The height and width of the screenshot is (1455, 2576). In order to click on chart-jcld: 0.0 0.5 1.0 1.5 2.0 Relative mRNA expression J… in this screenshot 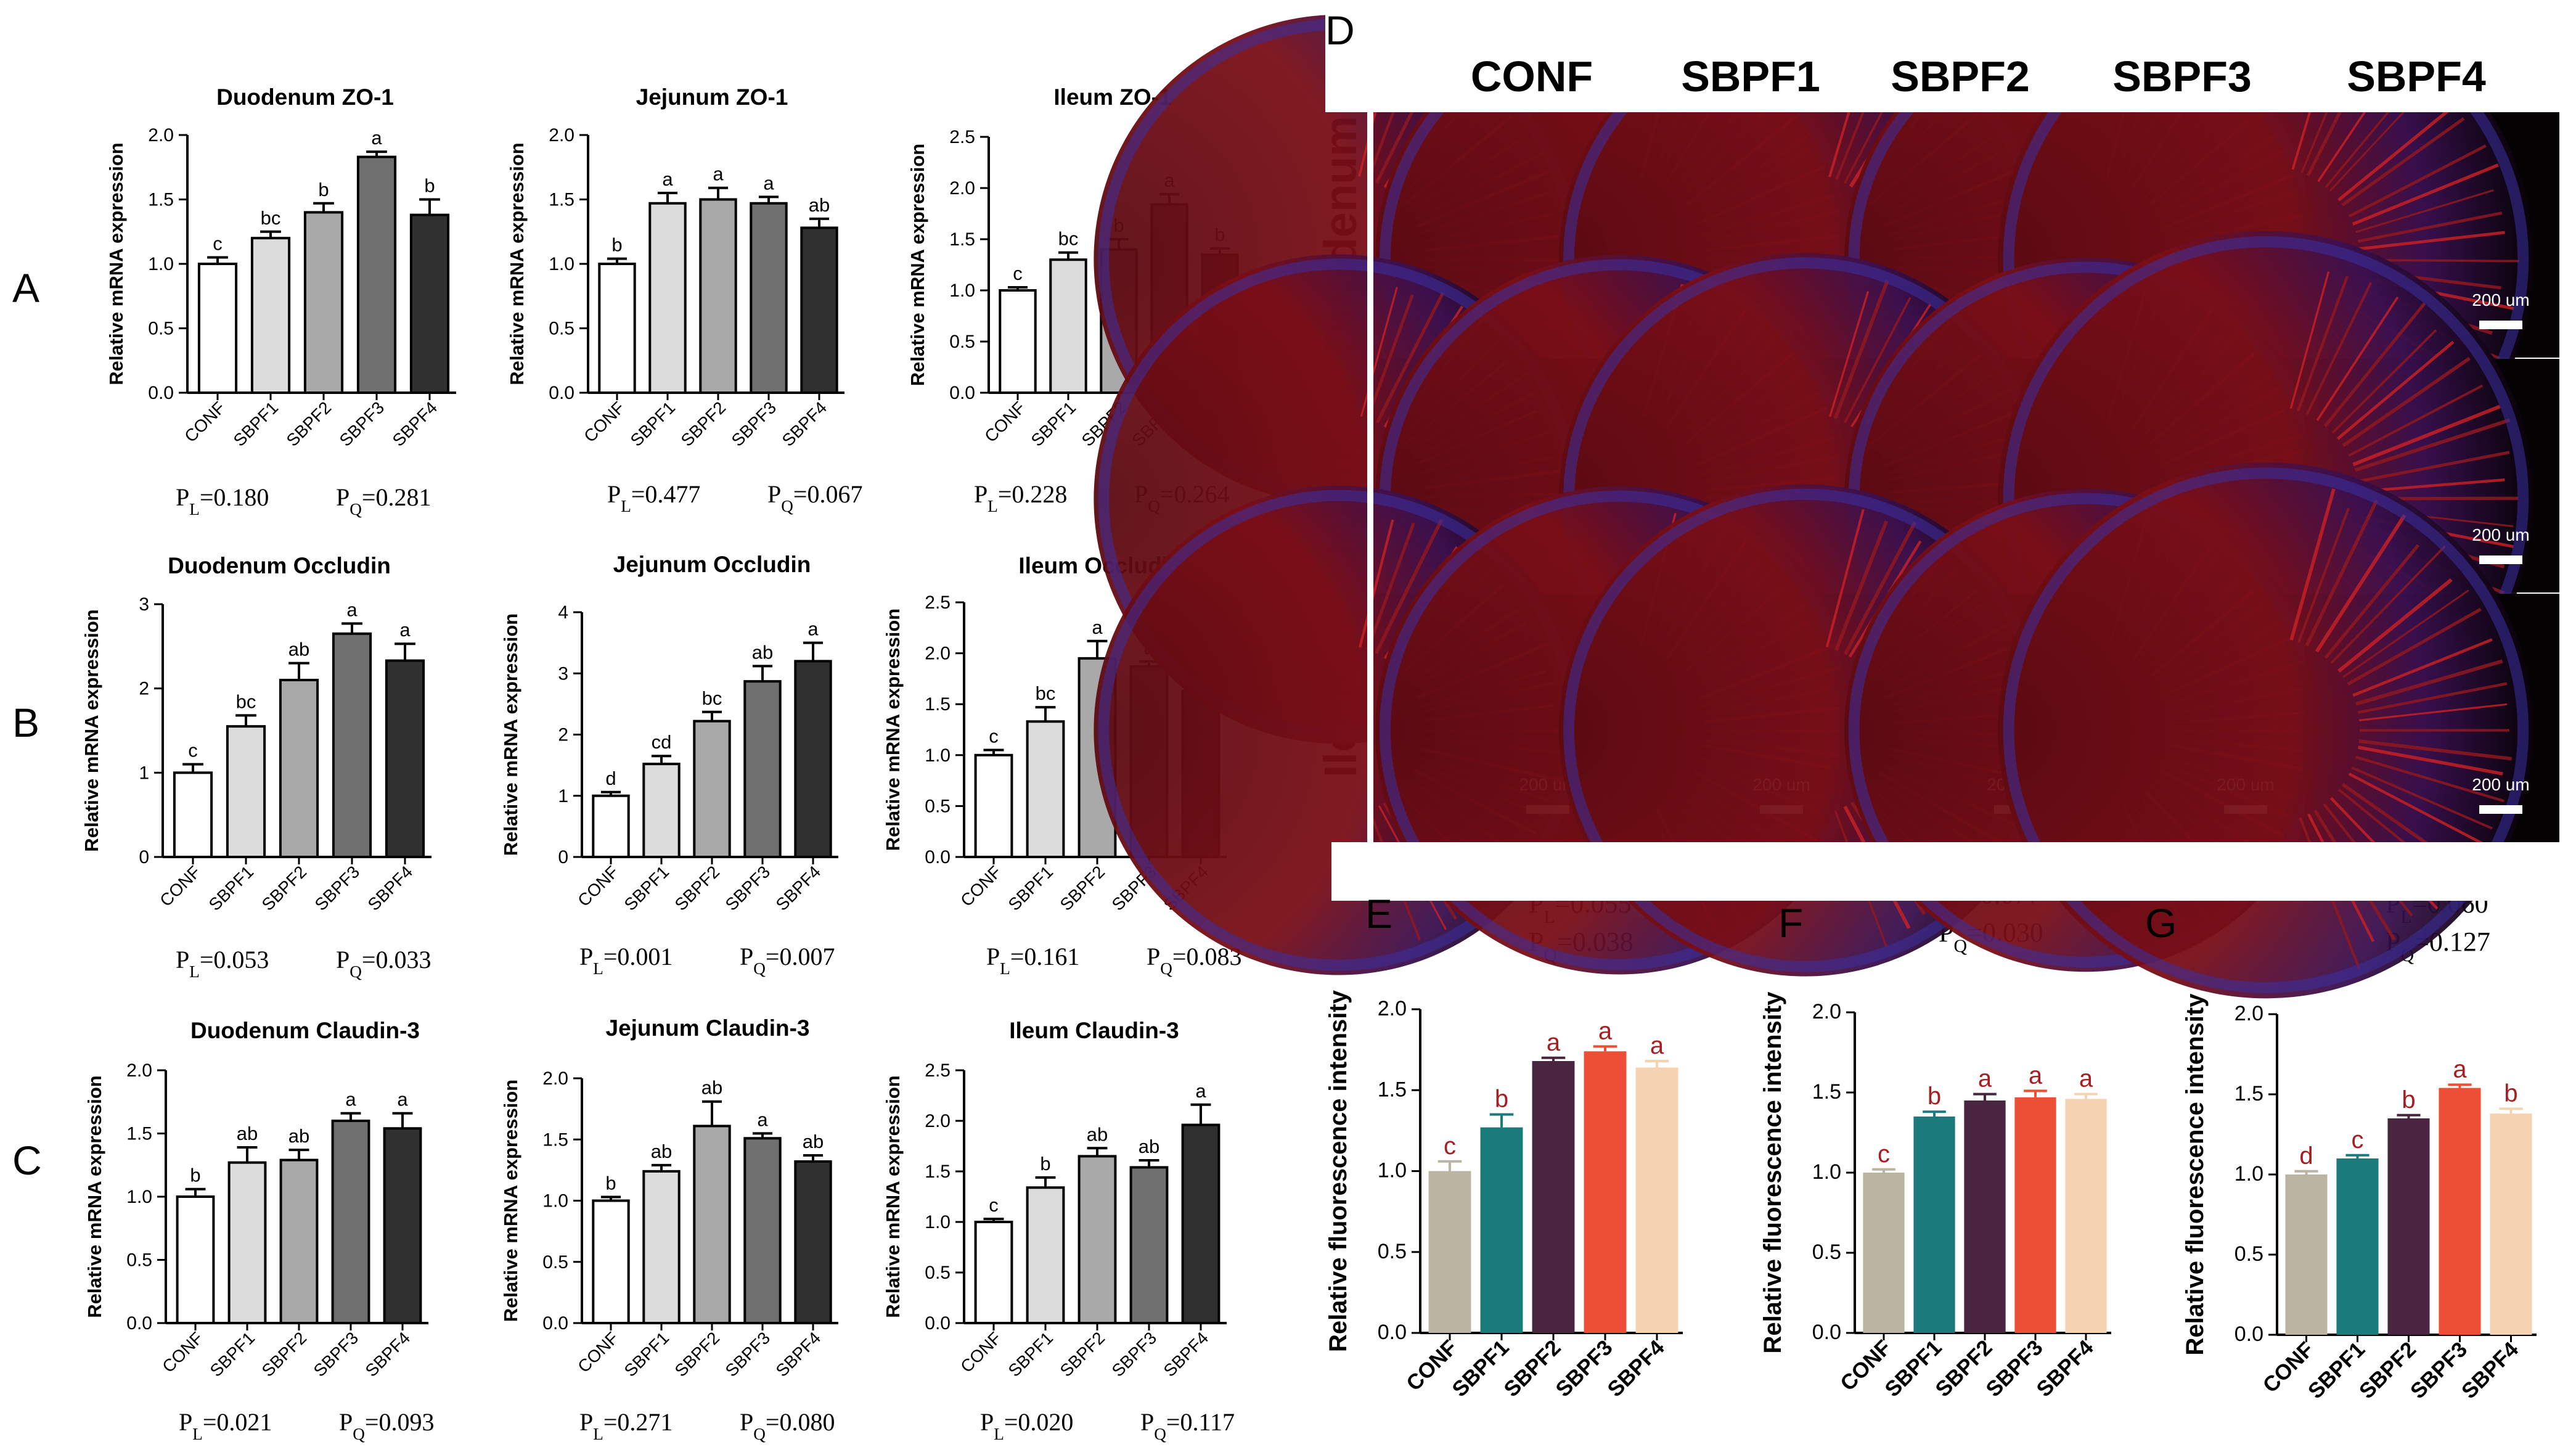, I will do `click(669, 1229)`.